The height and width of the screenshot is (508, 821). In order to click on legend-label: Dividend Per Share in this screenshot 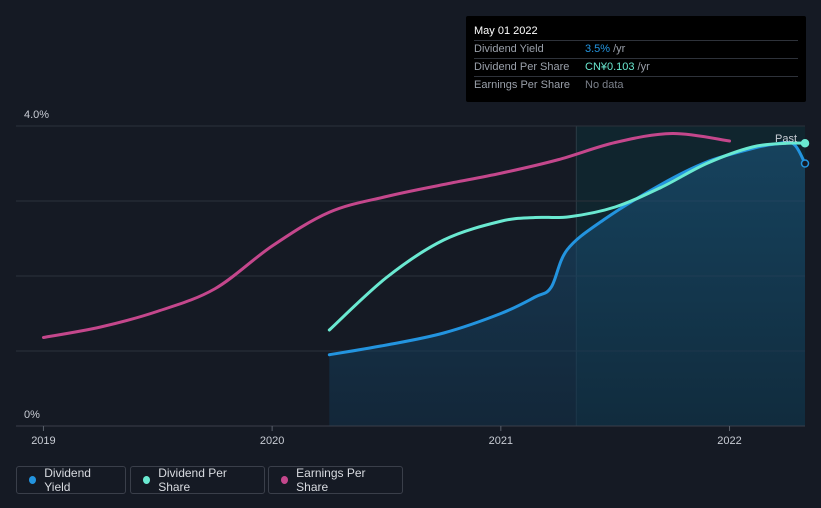, I will do `click(192, 480)`.